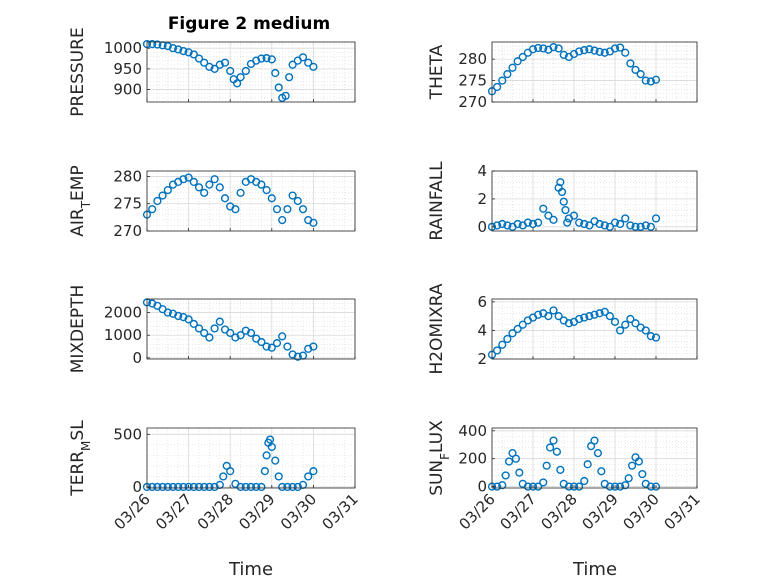 This screenshot has height=583, width=778. What do you see at coordinates (482, 330) in the screenshot?
I see `y-tick-label: 4` at bounding box center [482, 330].